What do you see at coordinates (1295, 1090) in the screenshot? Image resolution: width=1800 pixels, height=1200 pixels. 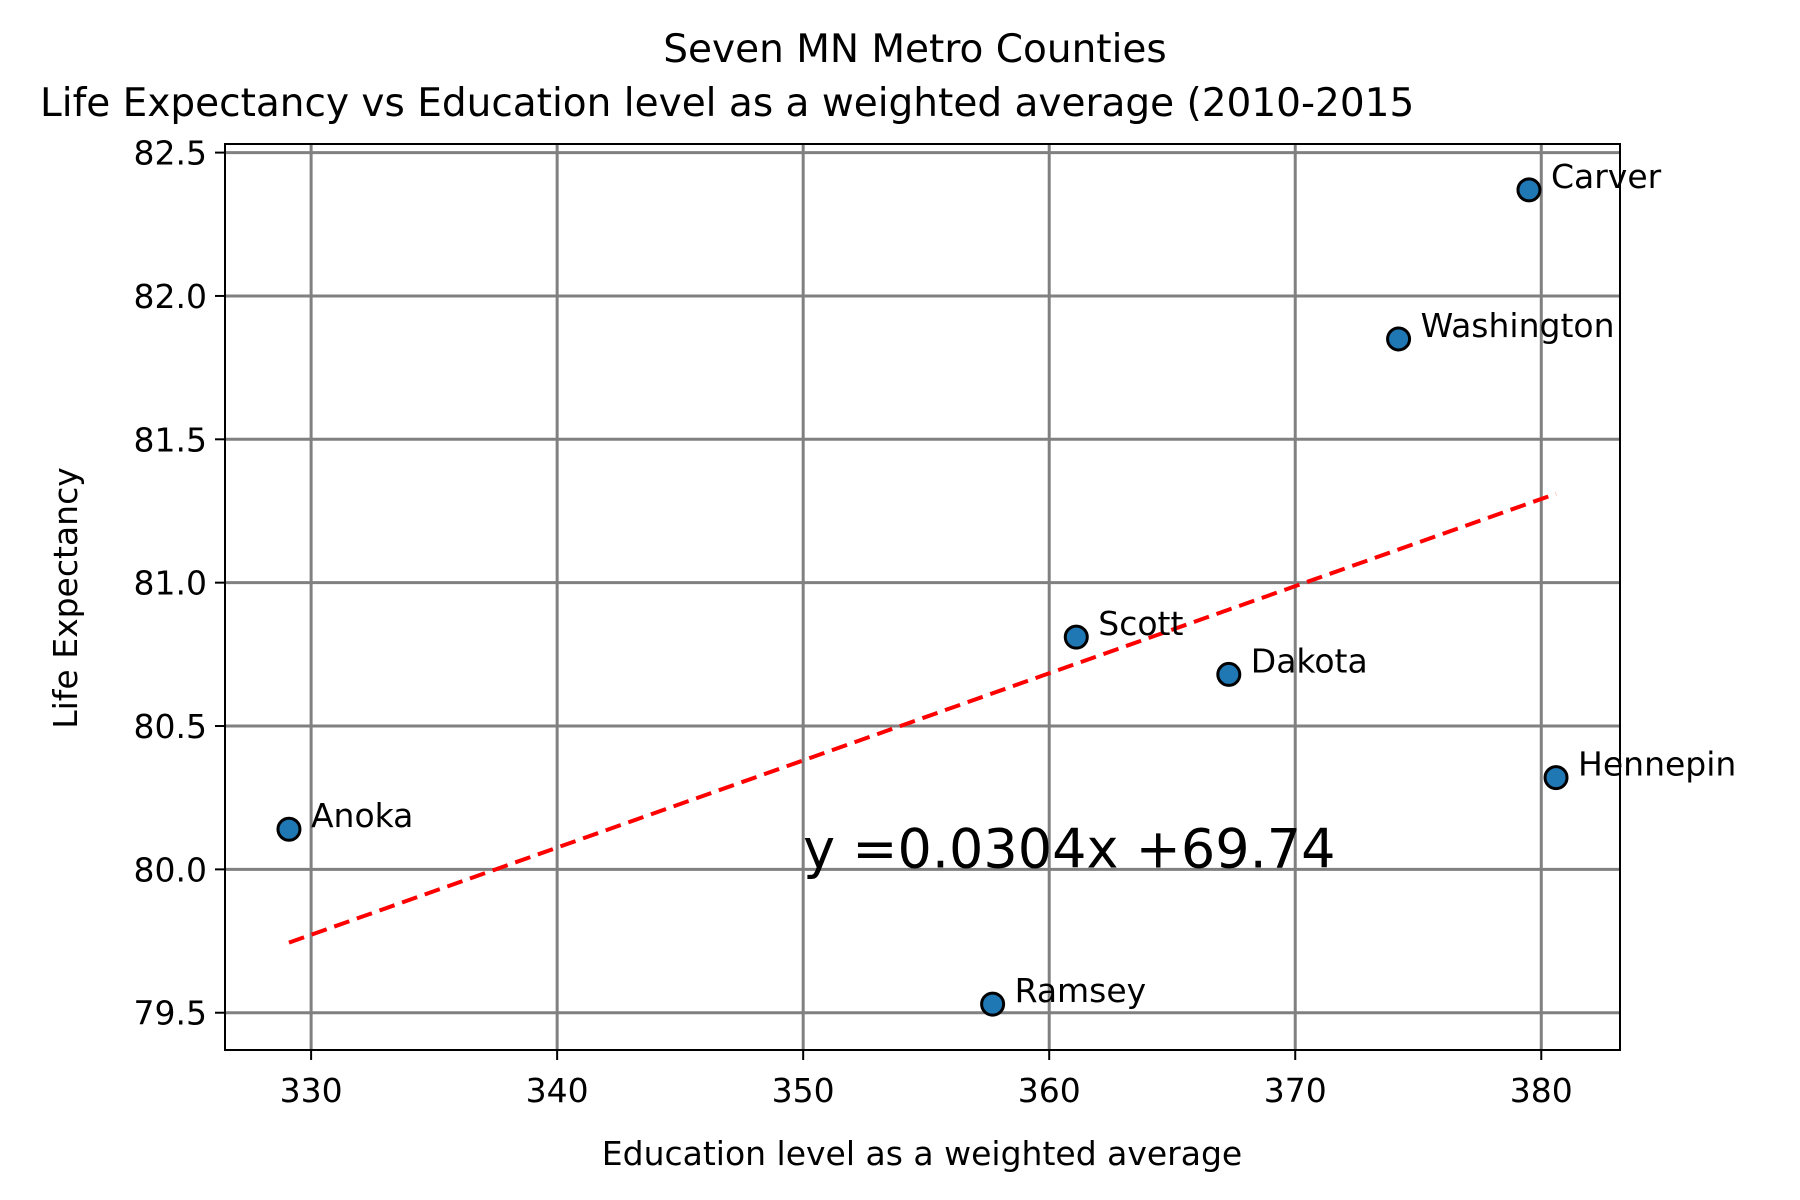 I see `x-tick-label: 370` at bounding box center [1295, 1090].